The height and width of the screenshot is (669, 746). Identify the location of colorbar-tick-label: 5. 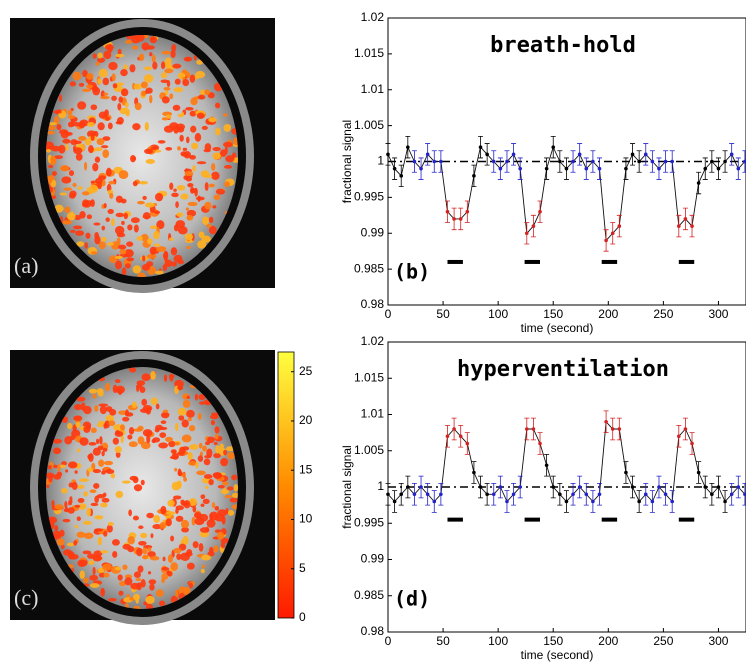
(302, 568).